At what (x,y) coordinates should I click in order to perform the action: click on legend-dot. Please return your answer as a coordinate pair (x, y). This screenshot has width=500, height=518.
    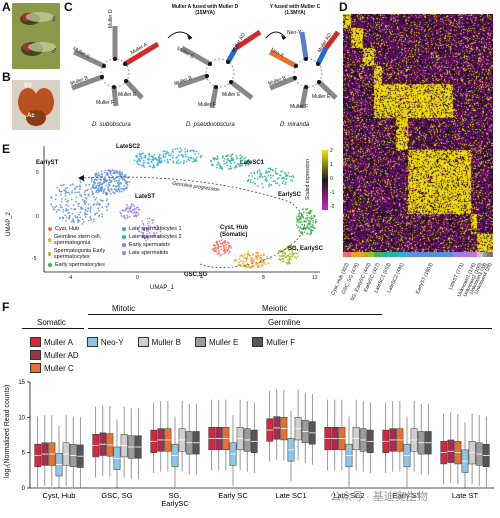
    Looking at the image, I should click on (124, 245).